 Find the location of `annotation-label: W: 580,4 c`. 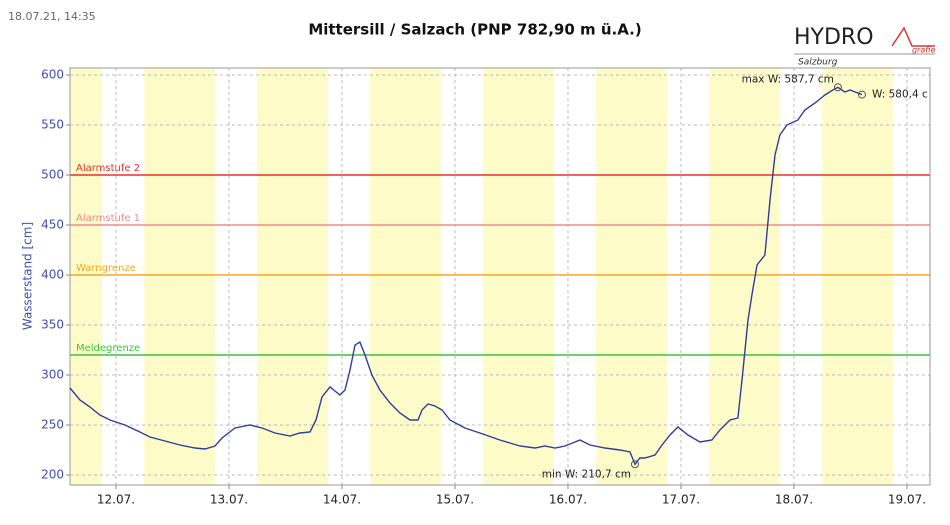

annotation-label: W: 580,4 c is located at coordinates (900, 95).